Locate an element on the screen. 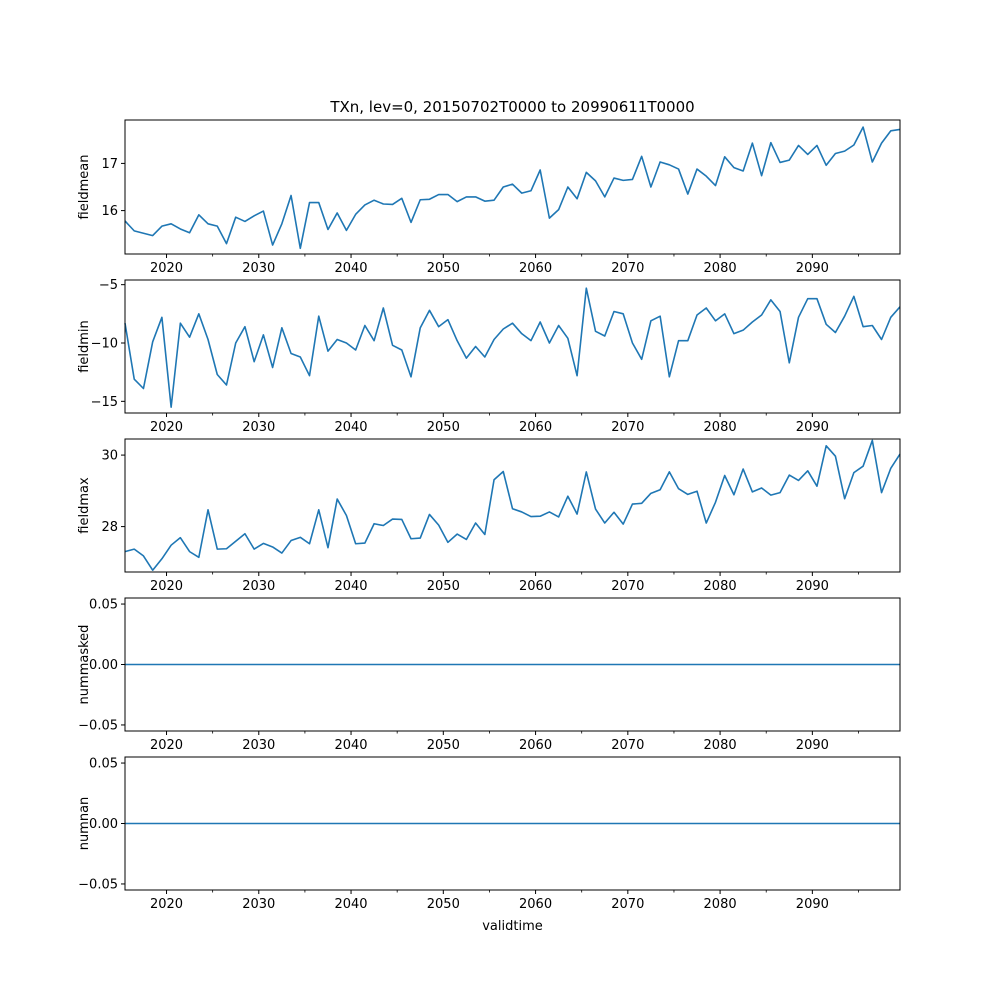 This screenshot has width=1000, height=1000. y-axis-label: fieldmax is located at coordinates (84, 505).